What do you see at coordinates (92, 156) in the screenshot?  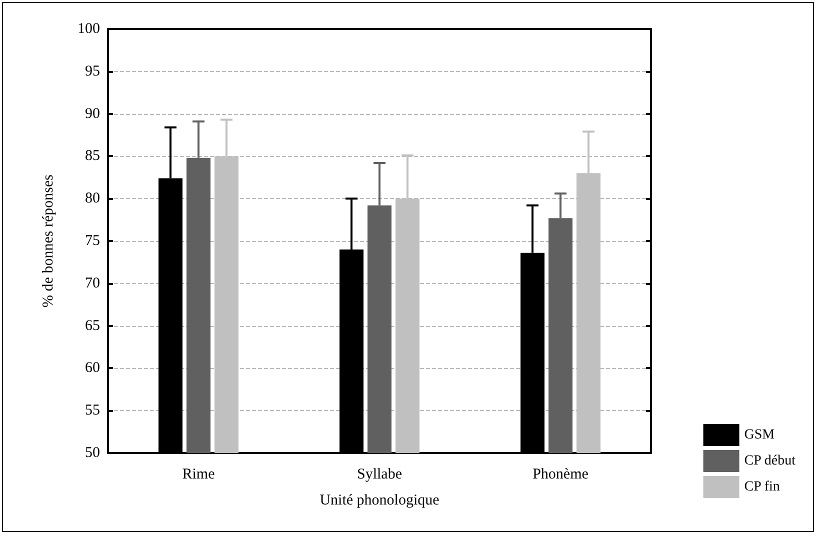 I see `y-tick-label: 85` at bounding box center [92, 156].